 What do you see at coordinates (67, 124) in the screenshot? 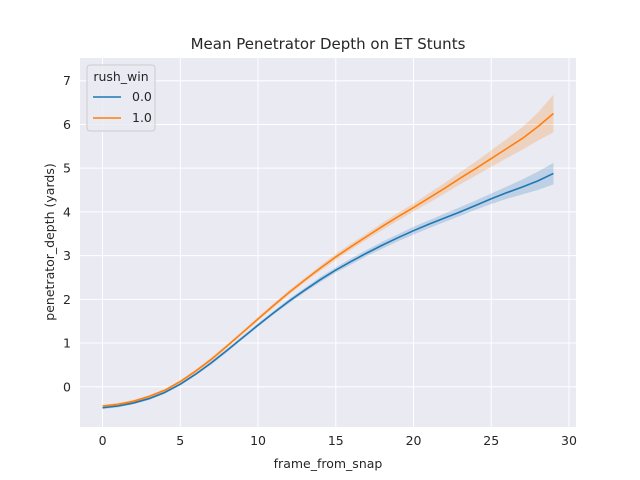
I see `y-tick-label: 6` at bounding box center [67, 124].